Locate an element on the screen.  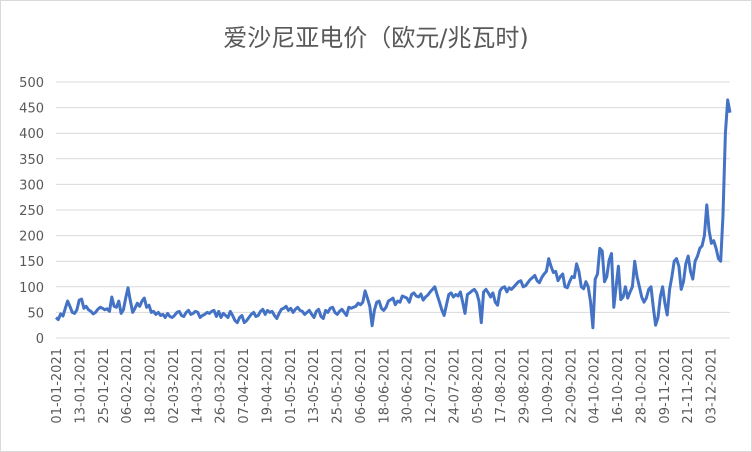
chart-title: 爱沙尼亚电价（欧元/兆瓦时) is located at coordinates (376, 38).